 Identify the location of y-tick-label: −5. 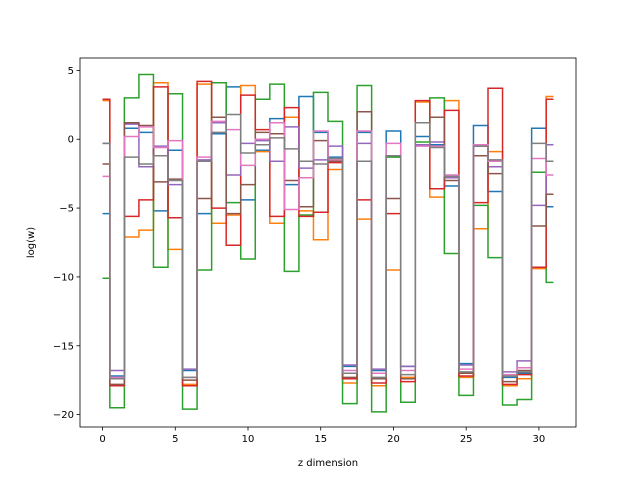
(66, 209).